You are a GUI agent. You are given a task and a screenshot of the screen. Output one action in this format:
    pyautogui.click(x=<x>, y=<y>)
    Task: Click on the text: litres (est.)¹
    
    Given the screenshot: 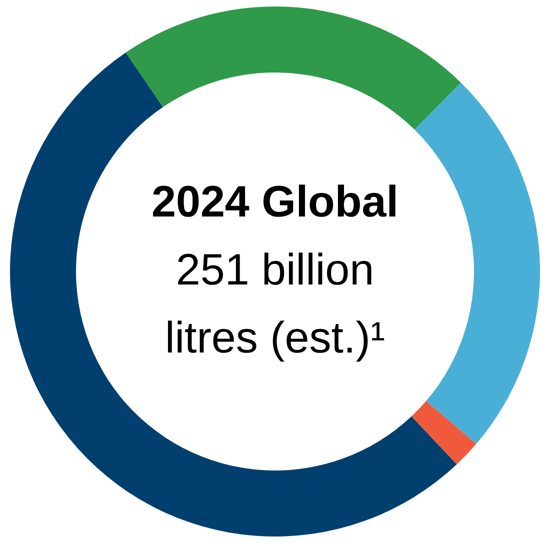 What is the action you would take?
    pyautogui.click(x=275, y=338)
    